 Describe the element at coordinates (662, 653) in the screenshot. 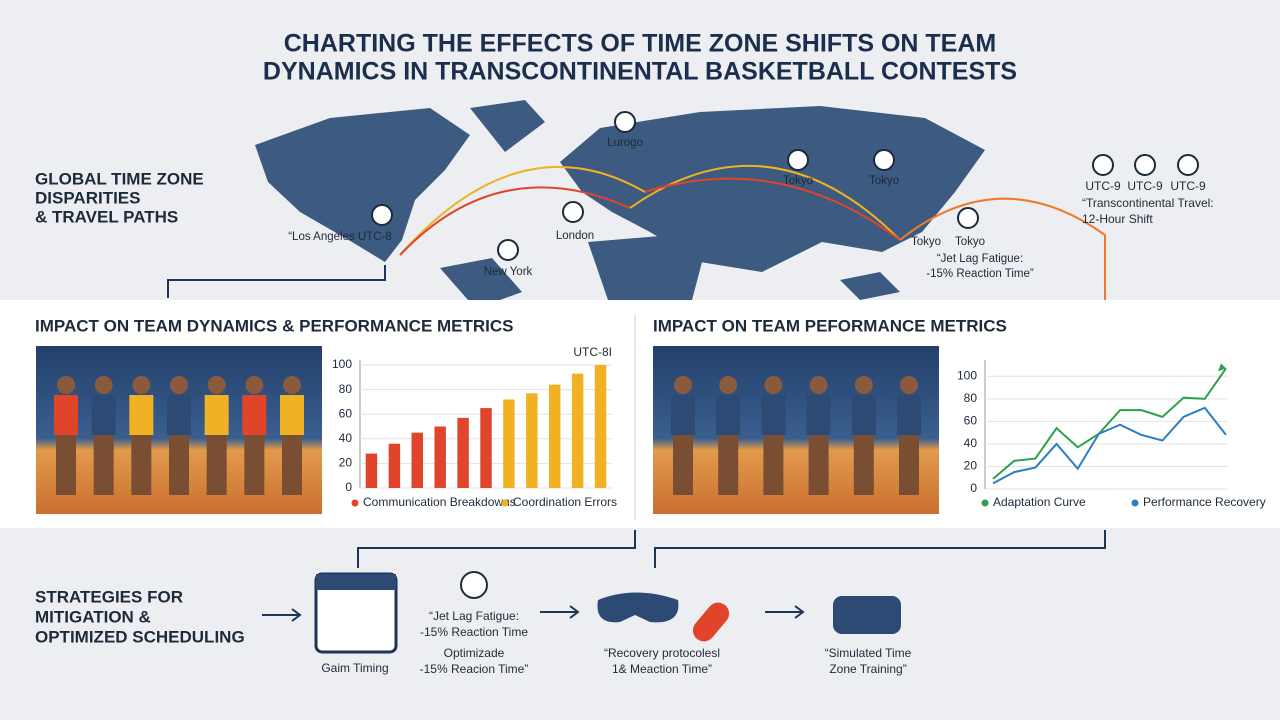

I see `strategy-text: “Recovery protocolesl` at that location.